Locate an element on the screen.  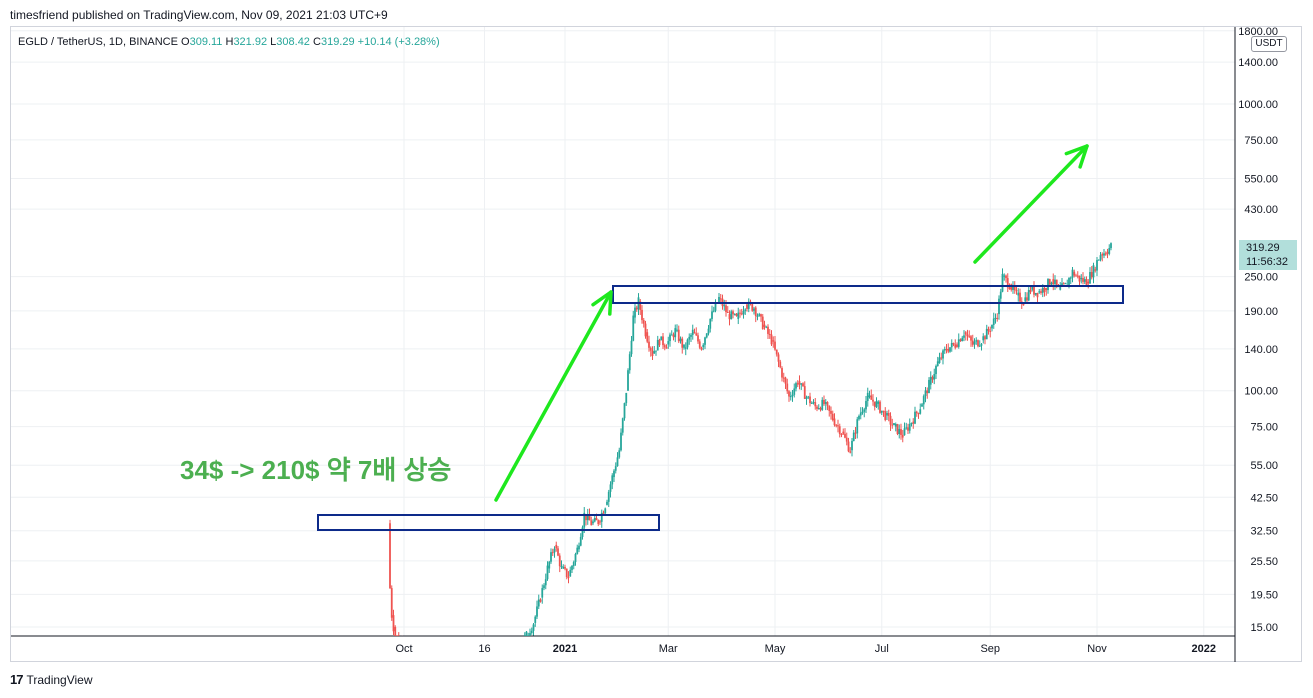
price-tick-label: 1400.00 is located at coordinates (1258, 63).